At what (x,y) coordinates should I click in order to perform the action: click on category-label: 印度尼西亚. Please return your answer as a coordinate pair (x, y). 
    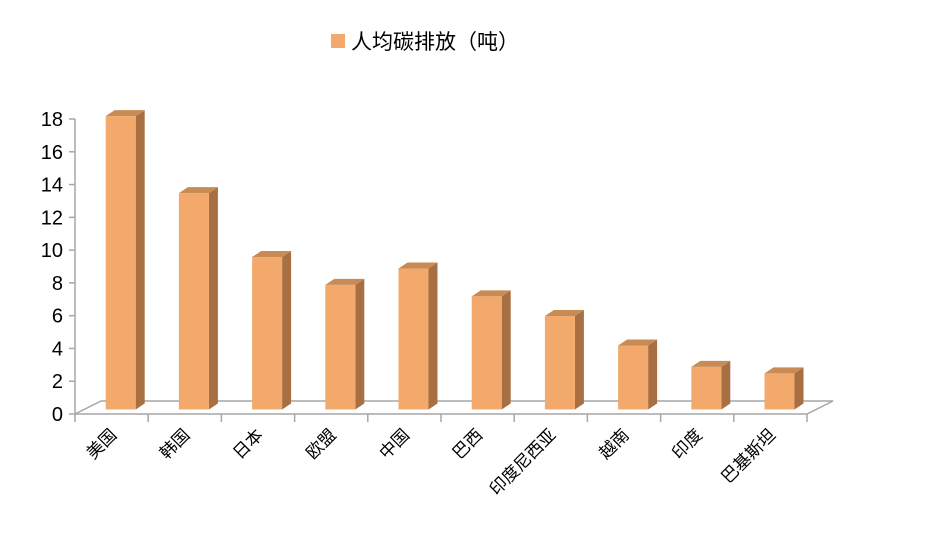
    Looking at the image, I should click on (523, 462).